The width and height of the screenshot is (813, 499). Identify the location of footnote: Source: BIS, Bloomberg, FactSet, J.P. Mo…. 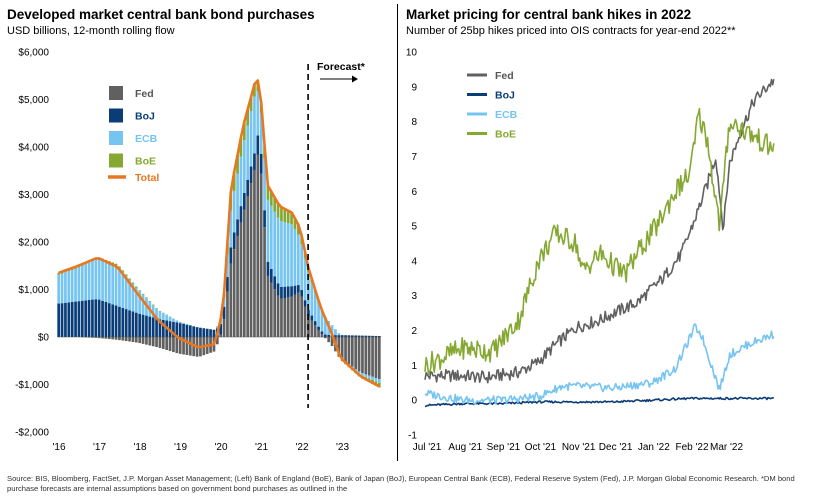
(401, 483).